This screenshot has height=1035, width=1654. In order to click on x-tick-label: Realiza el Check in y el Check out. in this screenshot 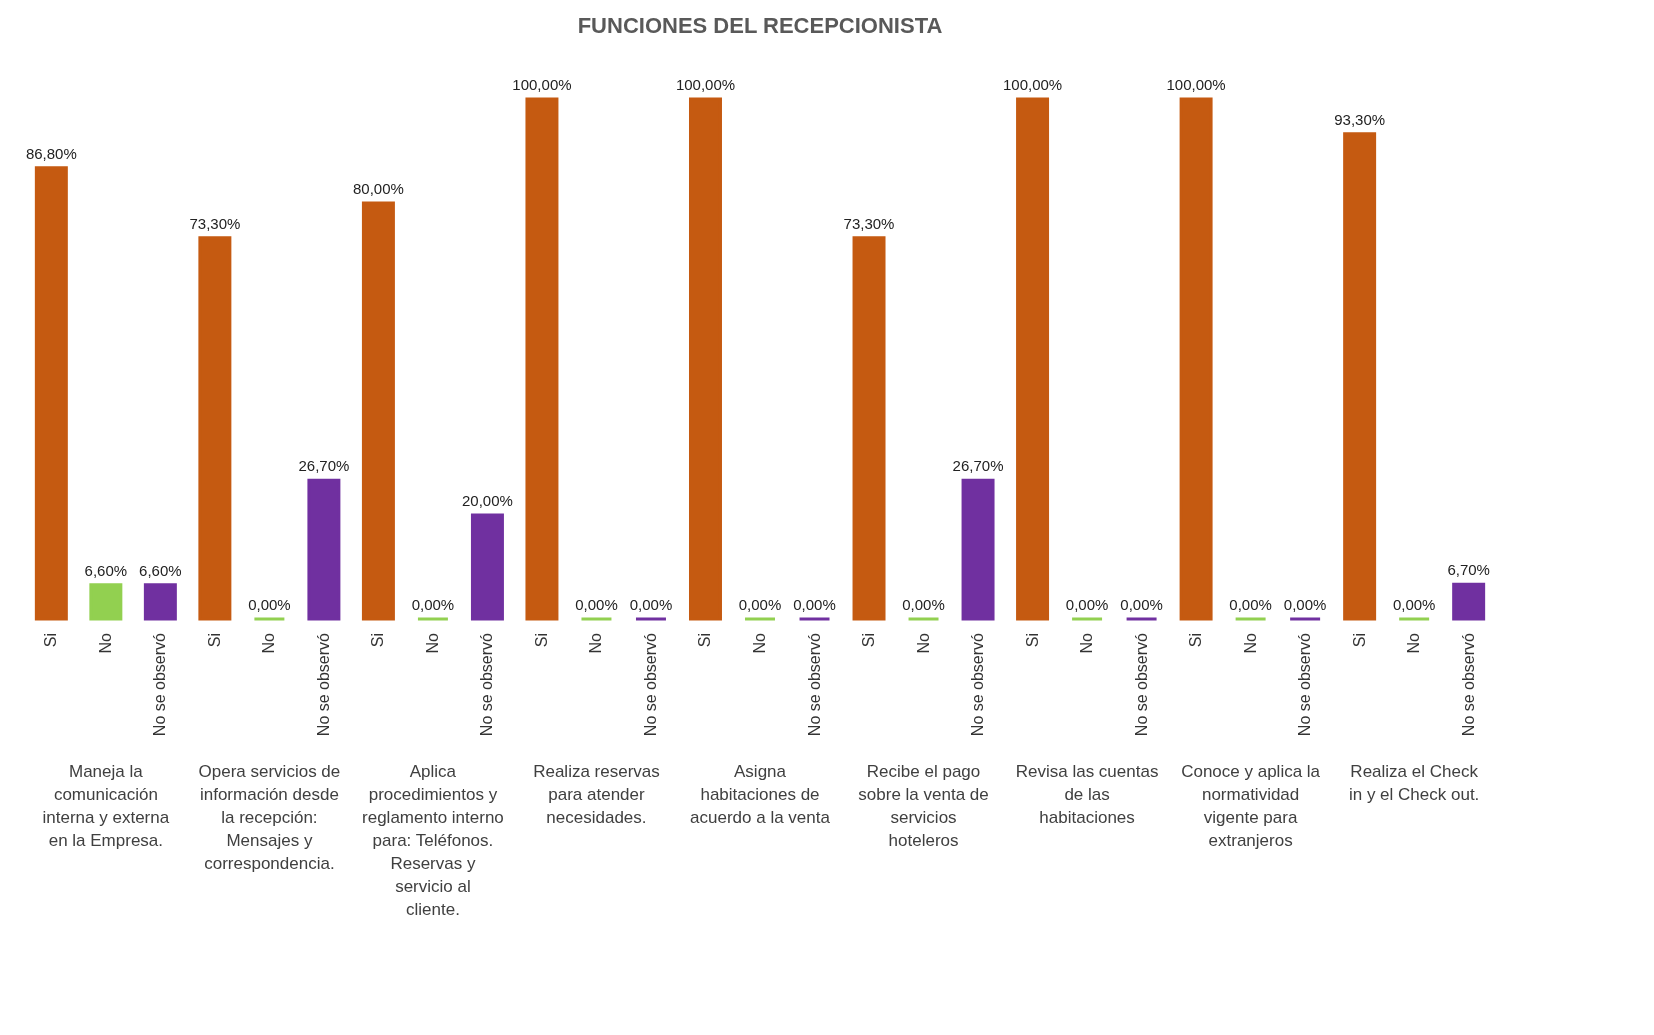, I will do `click(1414, 783)`.